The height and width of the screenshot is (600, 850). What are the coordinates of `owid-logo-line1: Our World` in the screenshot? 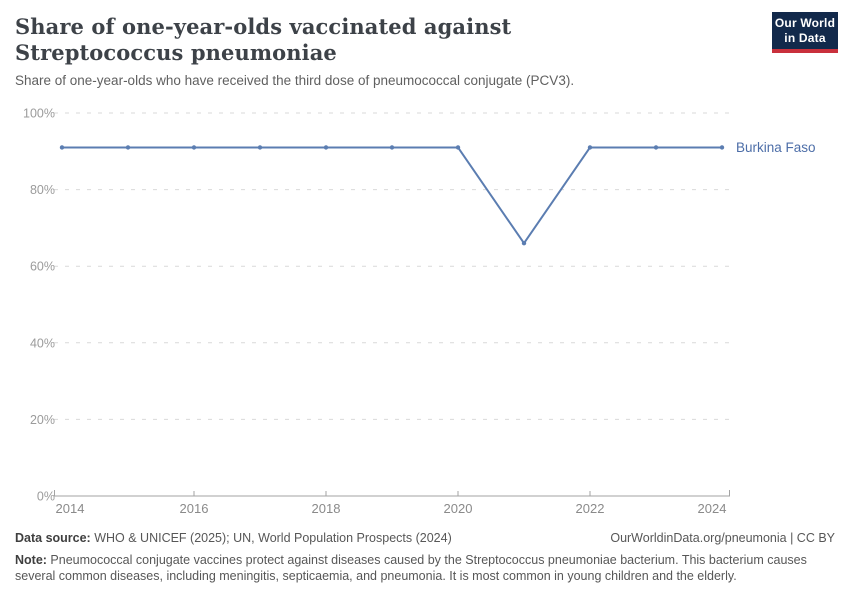 It's located at (805, 23).